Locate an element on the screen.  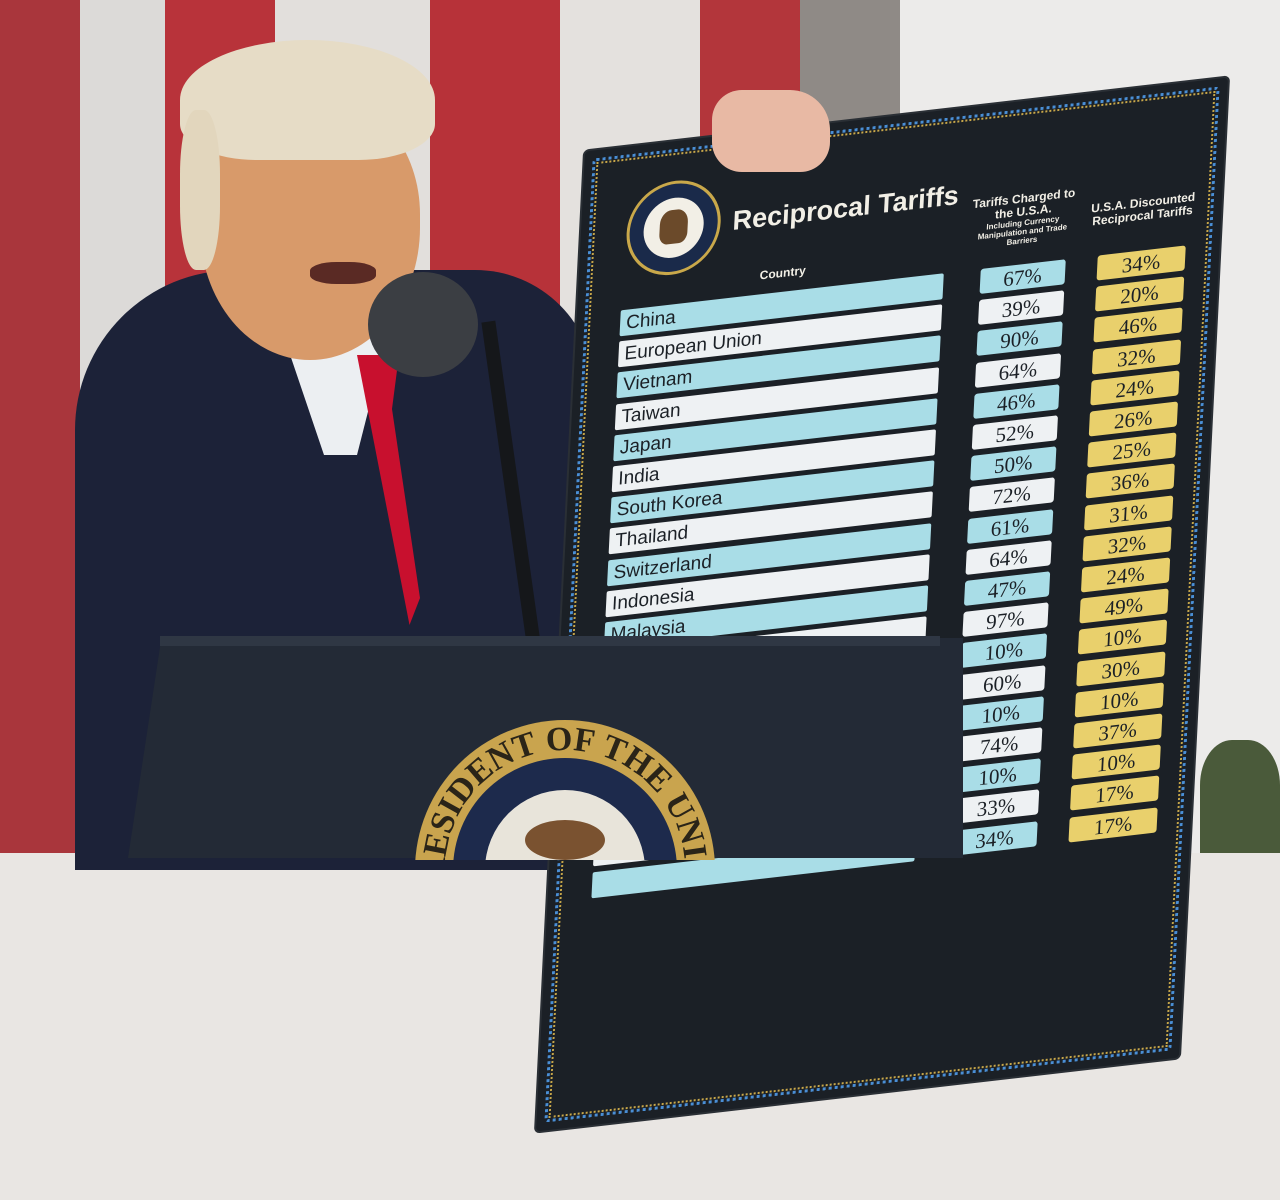
flag-stripe is located at coordinates (40, 426).